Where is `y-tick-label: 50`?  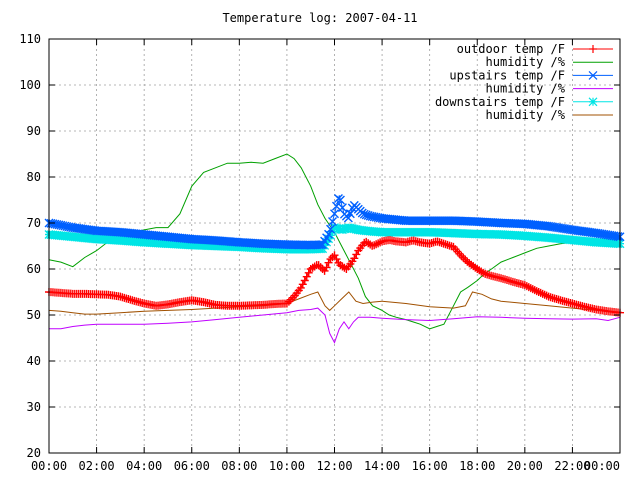
y-tick-label: 50 is located at coordinates (34, 315).